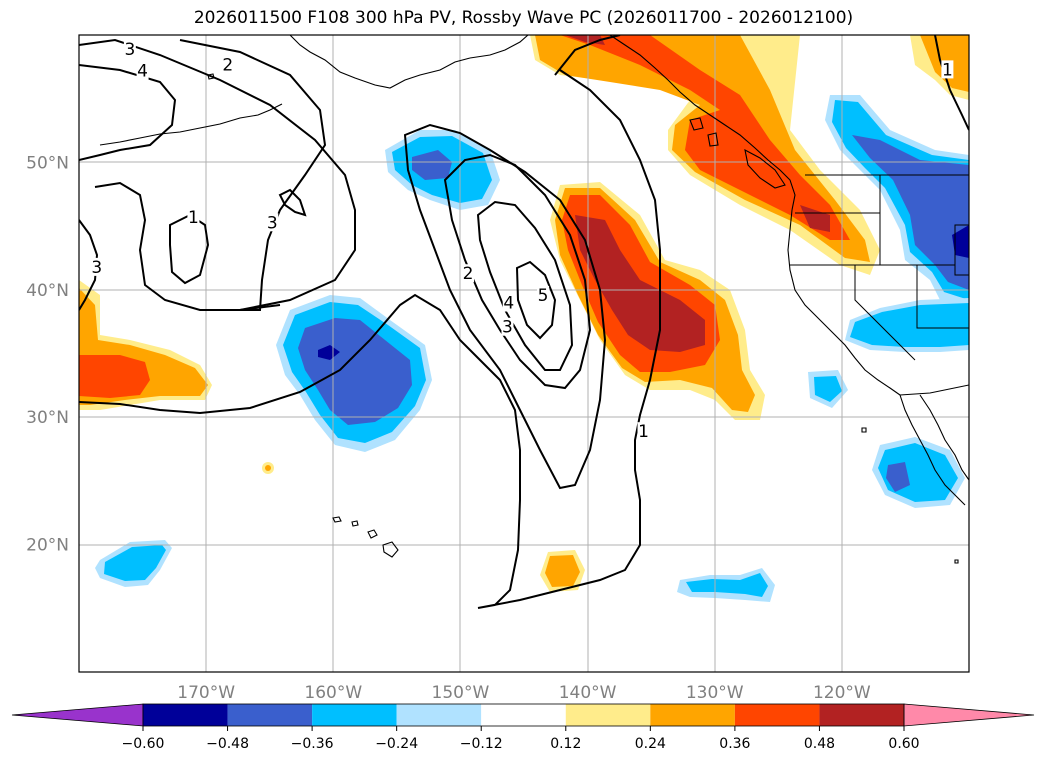  Describe the element at coordinates (143, 744) in the screenshot. I see `colorbar-tick-label: −0.60` at that location.